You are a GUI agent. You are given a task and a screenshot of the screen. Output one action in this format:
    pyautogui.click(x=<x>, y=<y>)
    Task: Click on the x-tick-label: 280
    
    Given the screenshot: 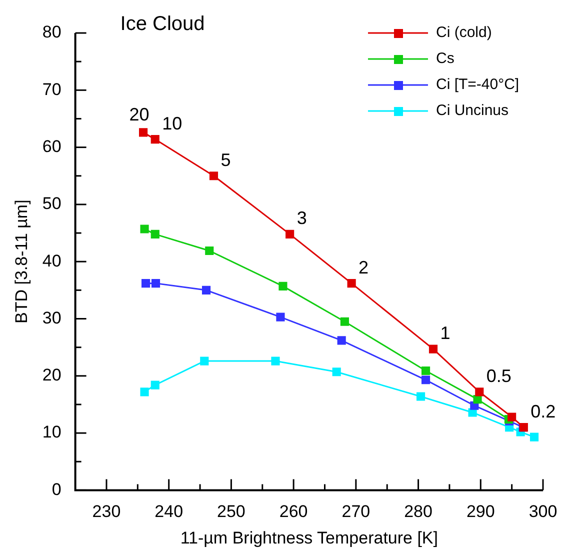 What is the action you would take?
    pyautogui.click(x=418, y=512)
    